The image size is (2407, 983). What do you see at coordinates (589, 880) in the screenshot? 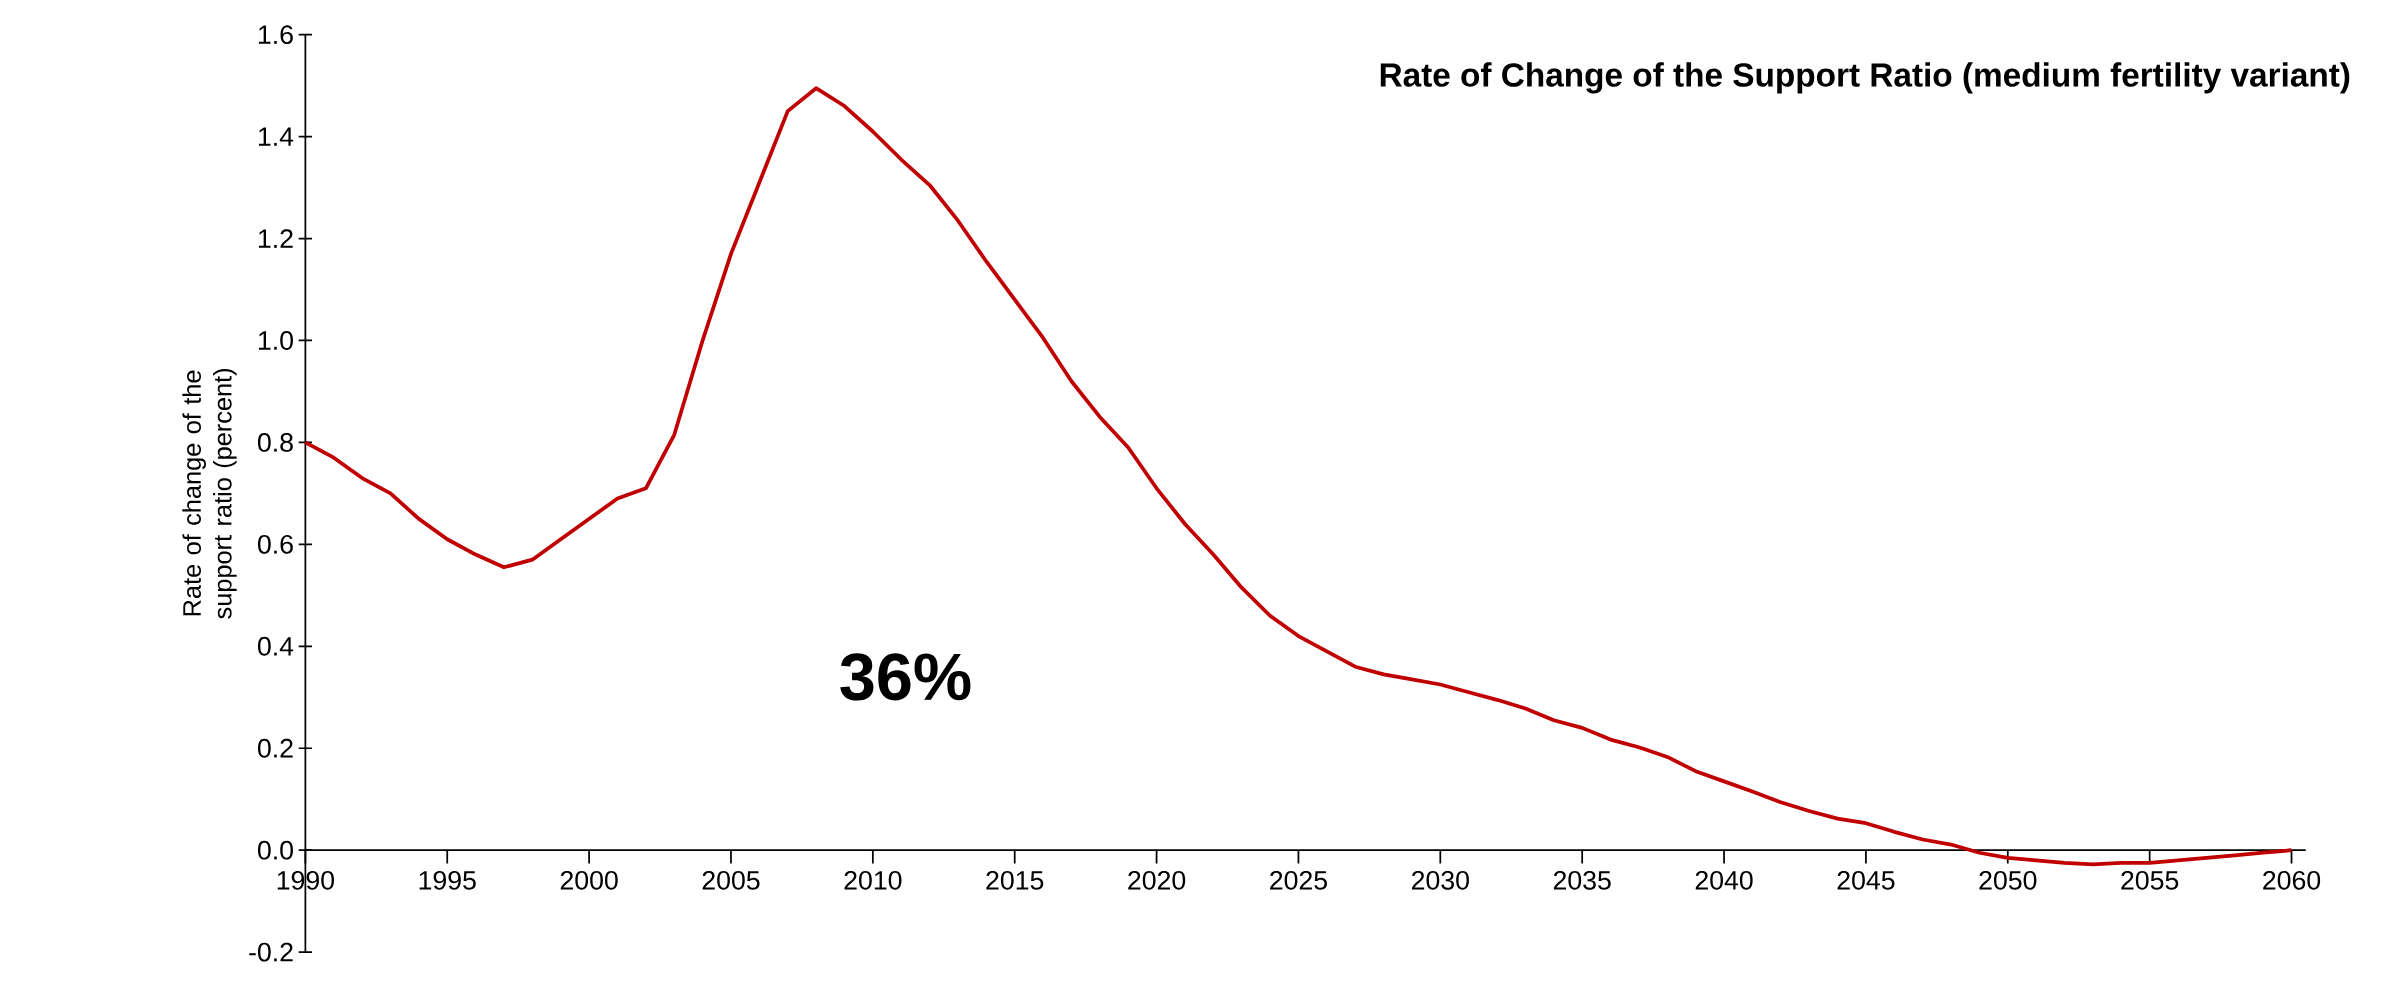
I see `x-tick-label: 2000` at bounding box center [589, 880].